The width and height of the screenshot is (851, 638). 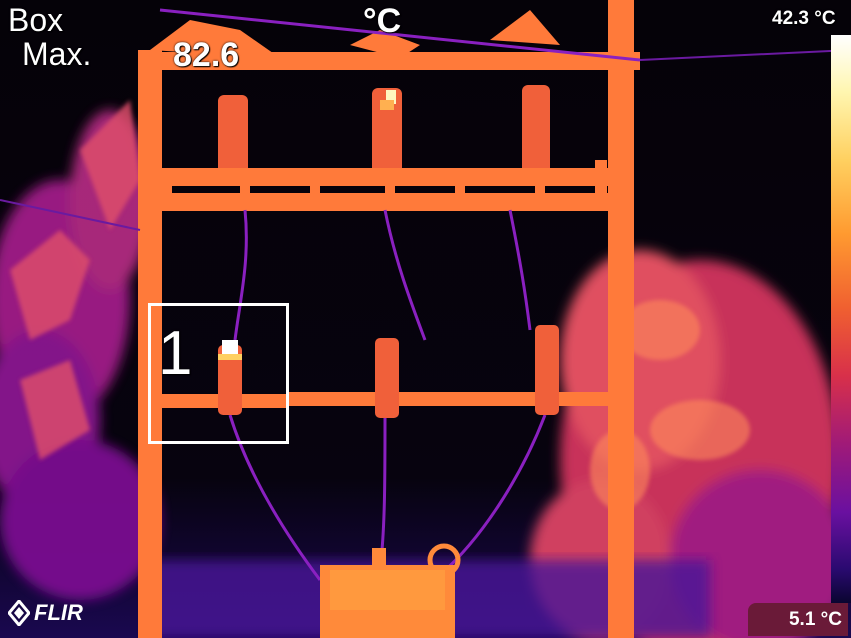 I want to click on flir-logo: FLIR, so click(x=45, y=613).